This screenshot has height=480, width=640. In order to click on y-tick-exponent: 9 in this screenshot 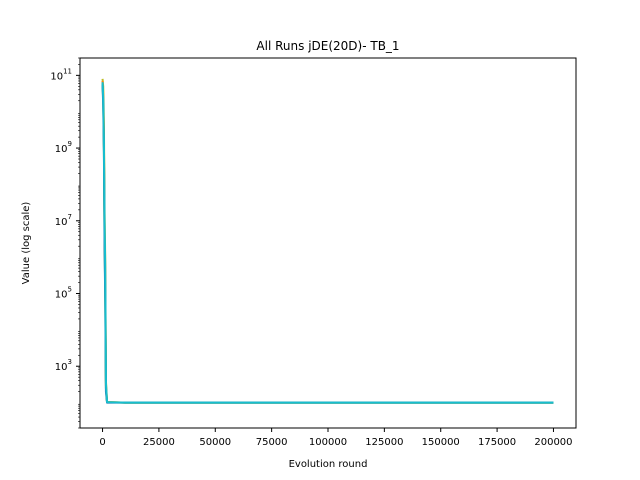, I will do `click(70, 144)`.